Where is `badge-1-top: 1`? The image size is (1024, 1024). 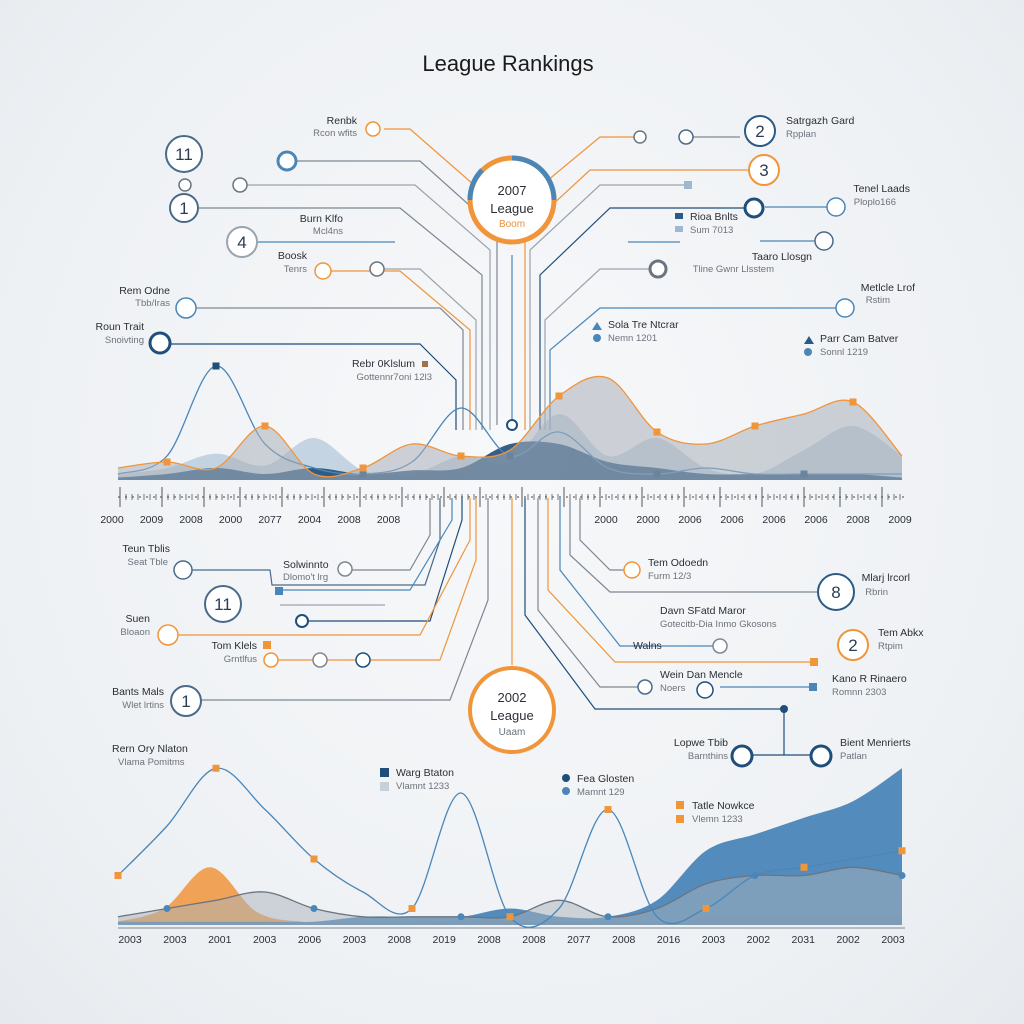 badge-1-top: 1 is located at coordinates (184, 208).